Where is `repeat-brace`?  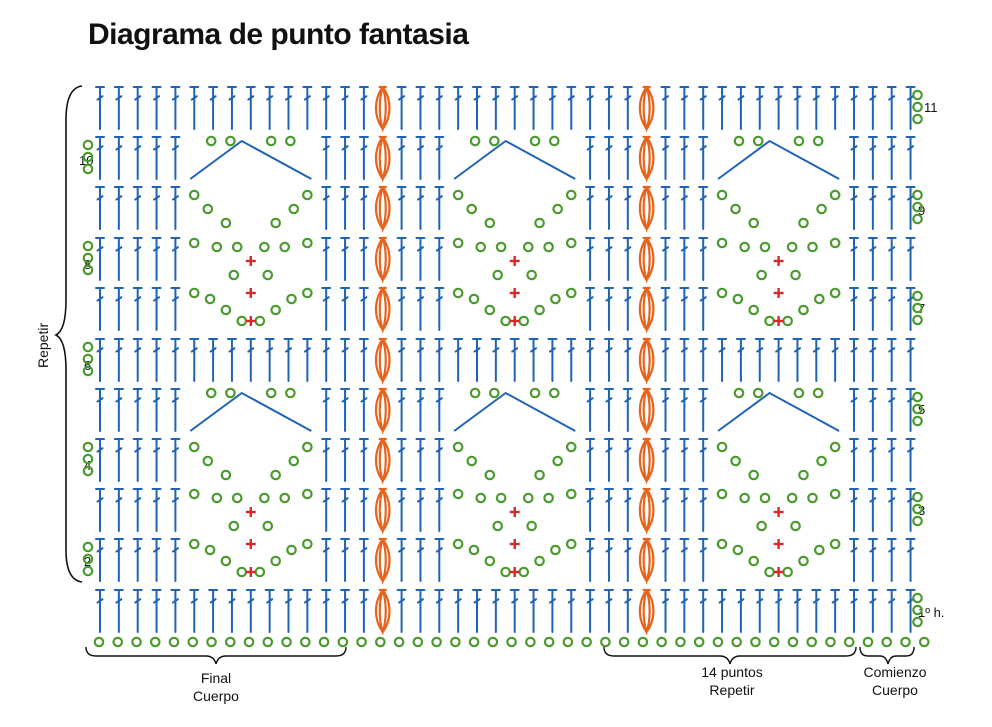
repeat-brace is located at coordinates (68, 334).